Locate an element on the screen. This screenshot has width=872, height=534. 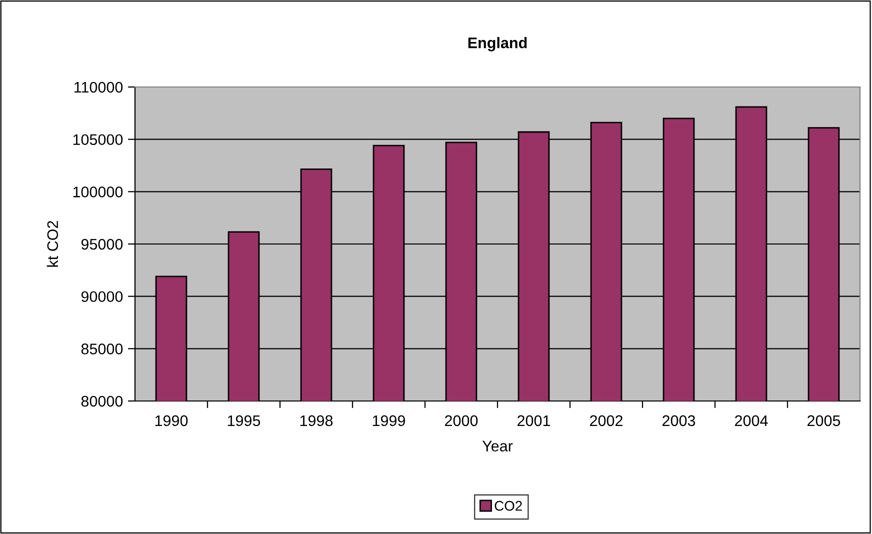
x-tick-label: 1999 is located at coordinates (389, 420).